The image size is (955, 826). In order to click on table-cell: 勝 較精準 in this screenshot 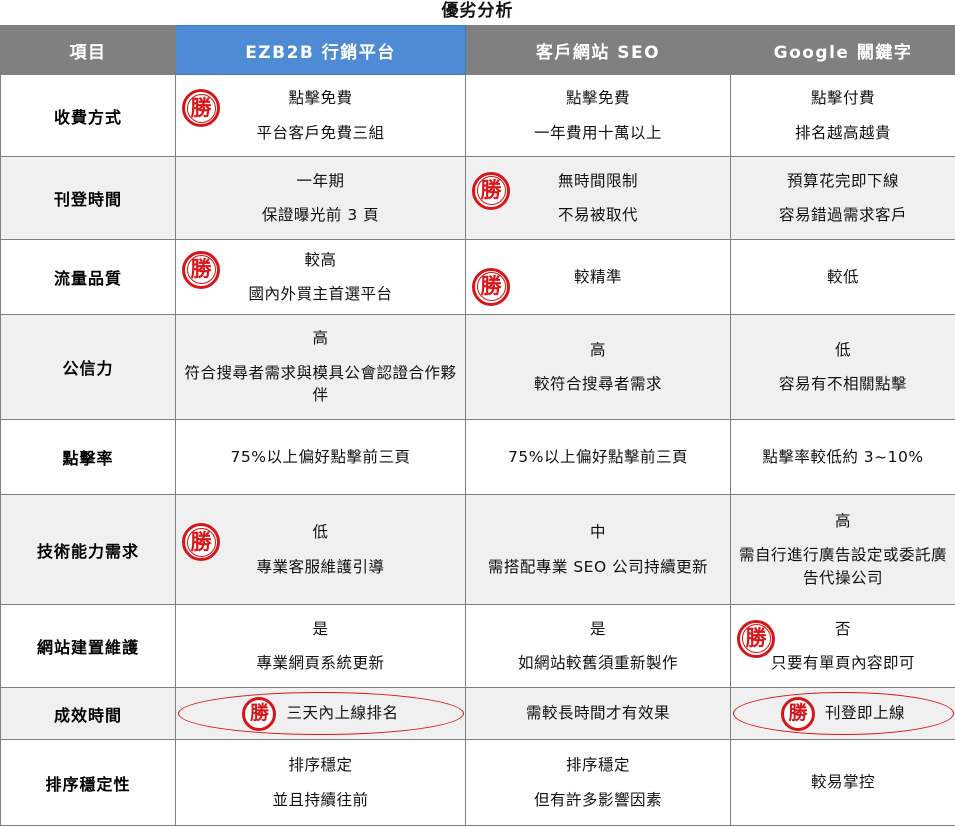, I will do `click(598, 277)`.